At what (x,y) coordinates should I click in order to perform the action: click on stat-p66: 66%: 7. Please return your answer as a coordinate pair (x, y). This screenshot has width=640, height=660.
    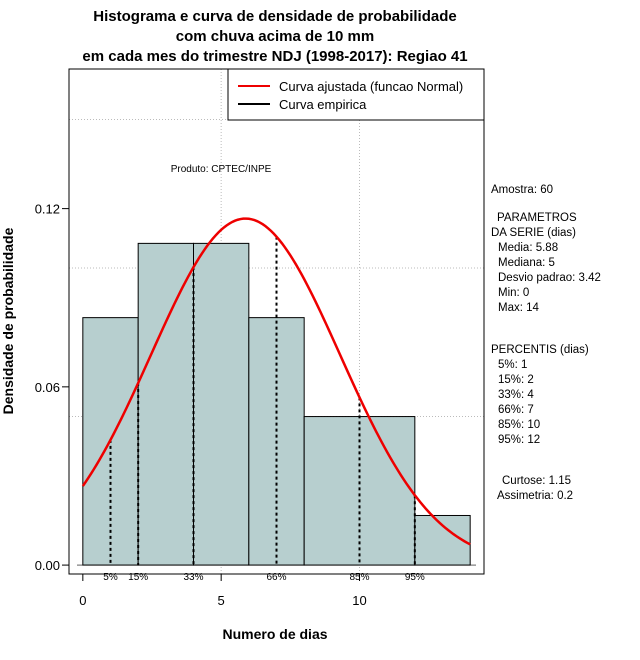
    Looking at the image, I should click on (516, 410).